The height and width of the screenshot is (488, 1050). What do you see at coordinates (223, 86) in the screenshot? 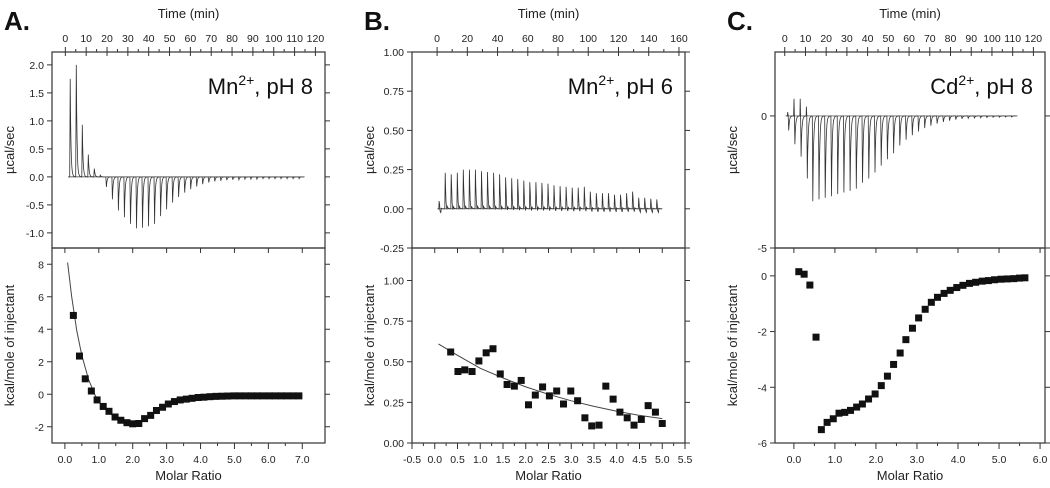
I see `annotation-ion: Mn` at bounding box center [223, 86].